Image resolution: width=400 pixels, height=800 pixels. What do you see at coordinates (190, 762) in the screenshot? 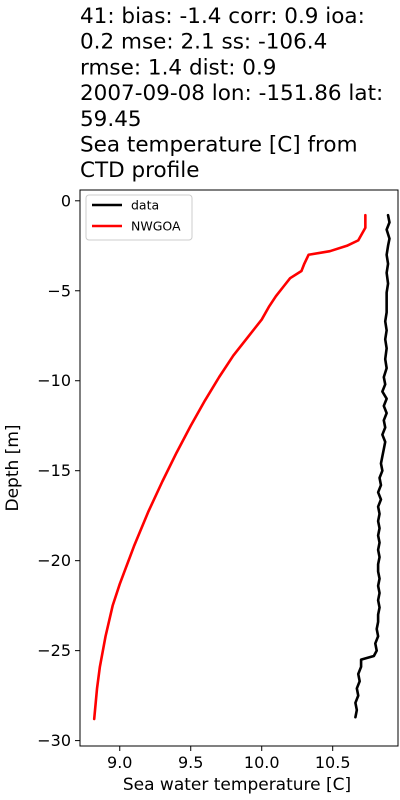
I see `x-tick-label: 9.5` at bounding box center [190, 762].